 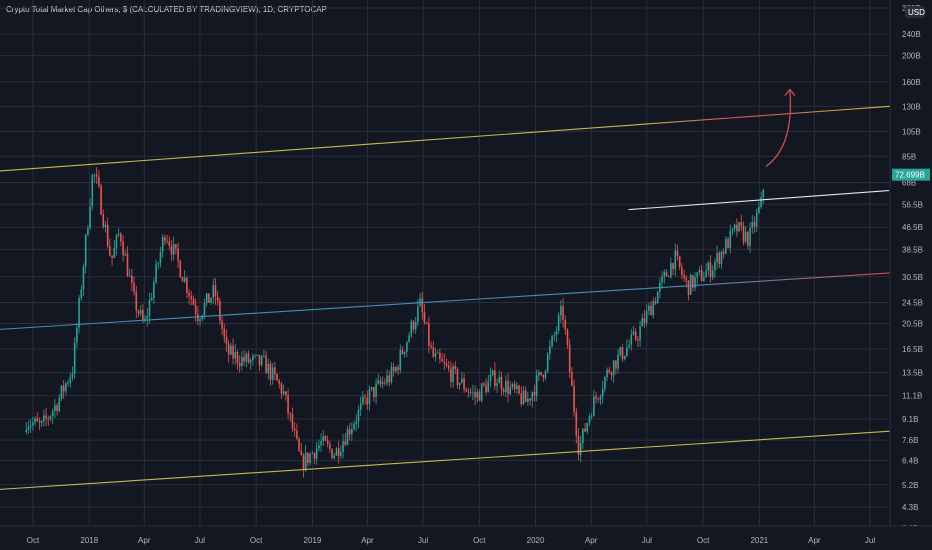 I want to click on y-tick-label: 20.5B, so click(x=912, y=323).